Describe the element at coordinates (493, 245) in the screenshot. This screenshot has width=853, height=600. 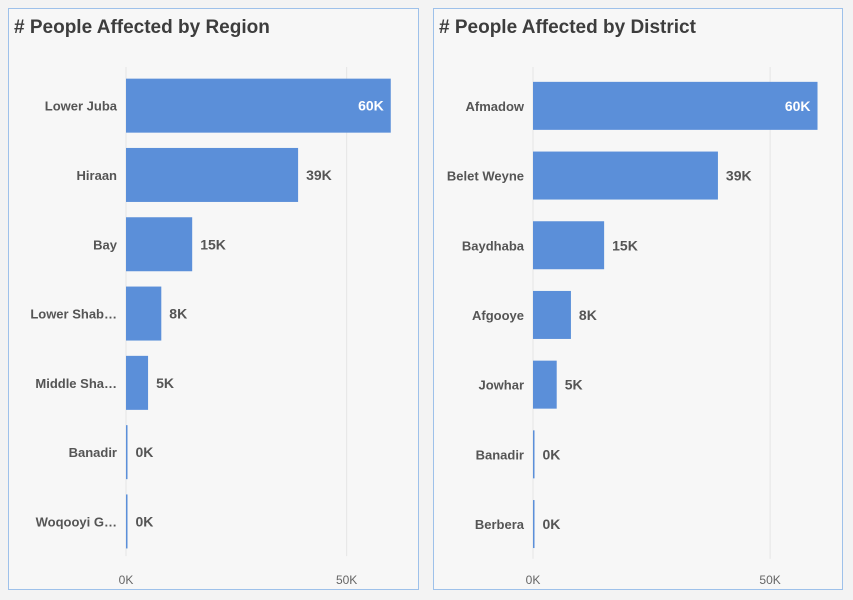
I see `district-category-label: Baydhaba` at that location.